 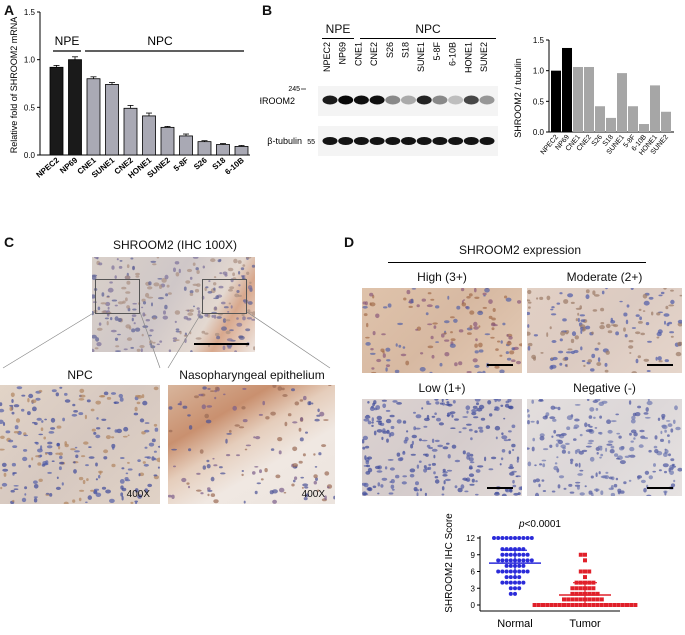 I want to click on zoom-title-npc: NPC, so click(x=80, y=375).